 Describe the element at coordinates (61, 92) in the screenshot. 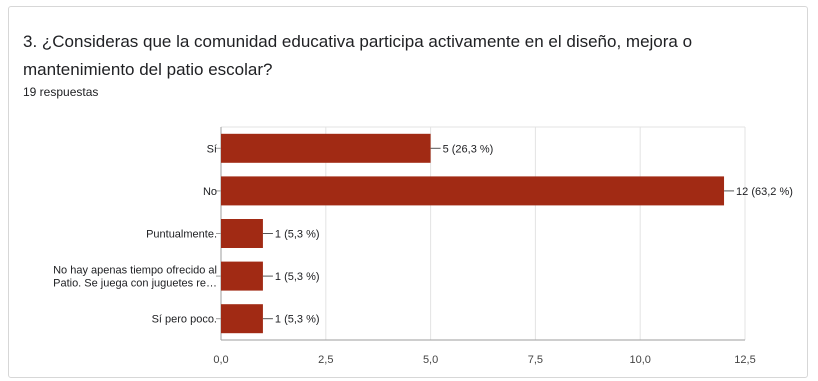

I see `response-count: 19 respuestas` at that location.